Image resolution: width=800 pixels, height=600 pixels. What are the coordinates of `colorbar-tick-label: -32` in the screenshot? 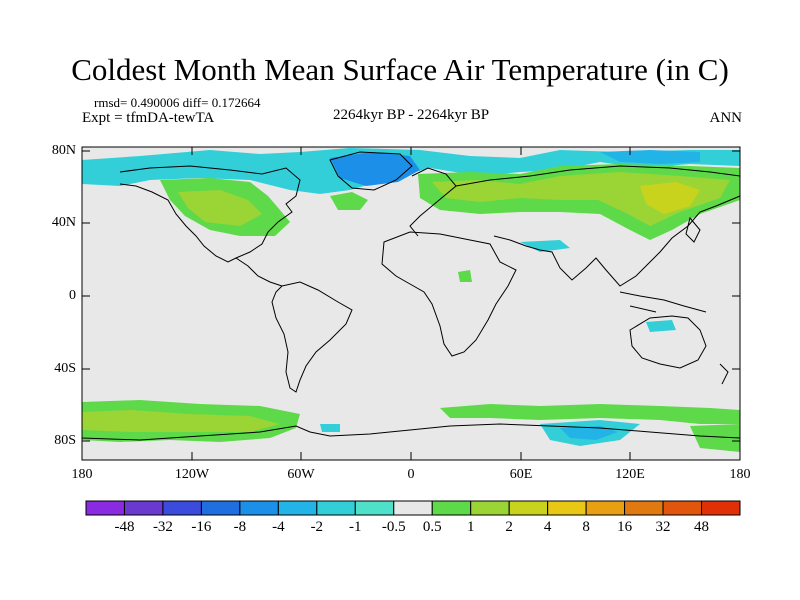 It's located at (162, 527).